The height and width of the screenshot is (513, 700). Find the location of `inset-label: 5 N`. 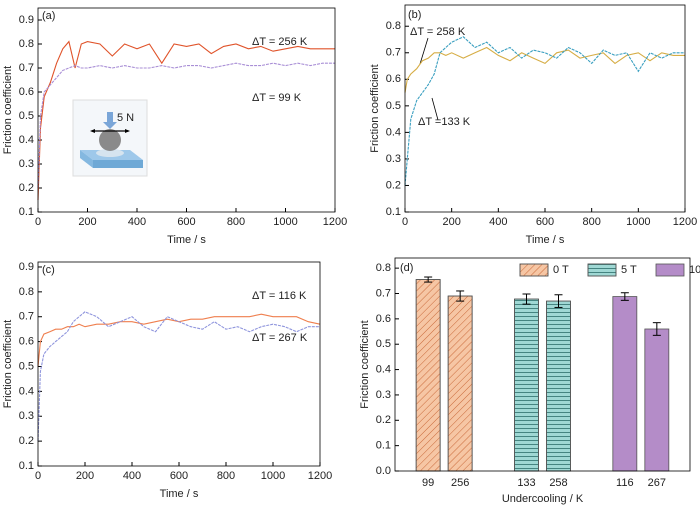

inset-label: 5 N is located at coordinates (125, 118).